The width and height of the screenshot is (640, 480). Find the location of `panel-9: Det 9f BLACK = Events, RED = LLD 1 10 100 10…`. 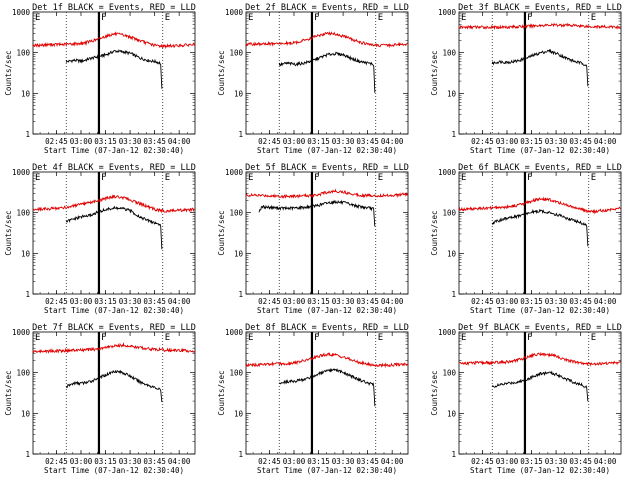

panel-9: Det 9f BLACK = Events, RED = LLD 1 10 100 10… is located at coordinates (526, 399).